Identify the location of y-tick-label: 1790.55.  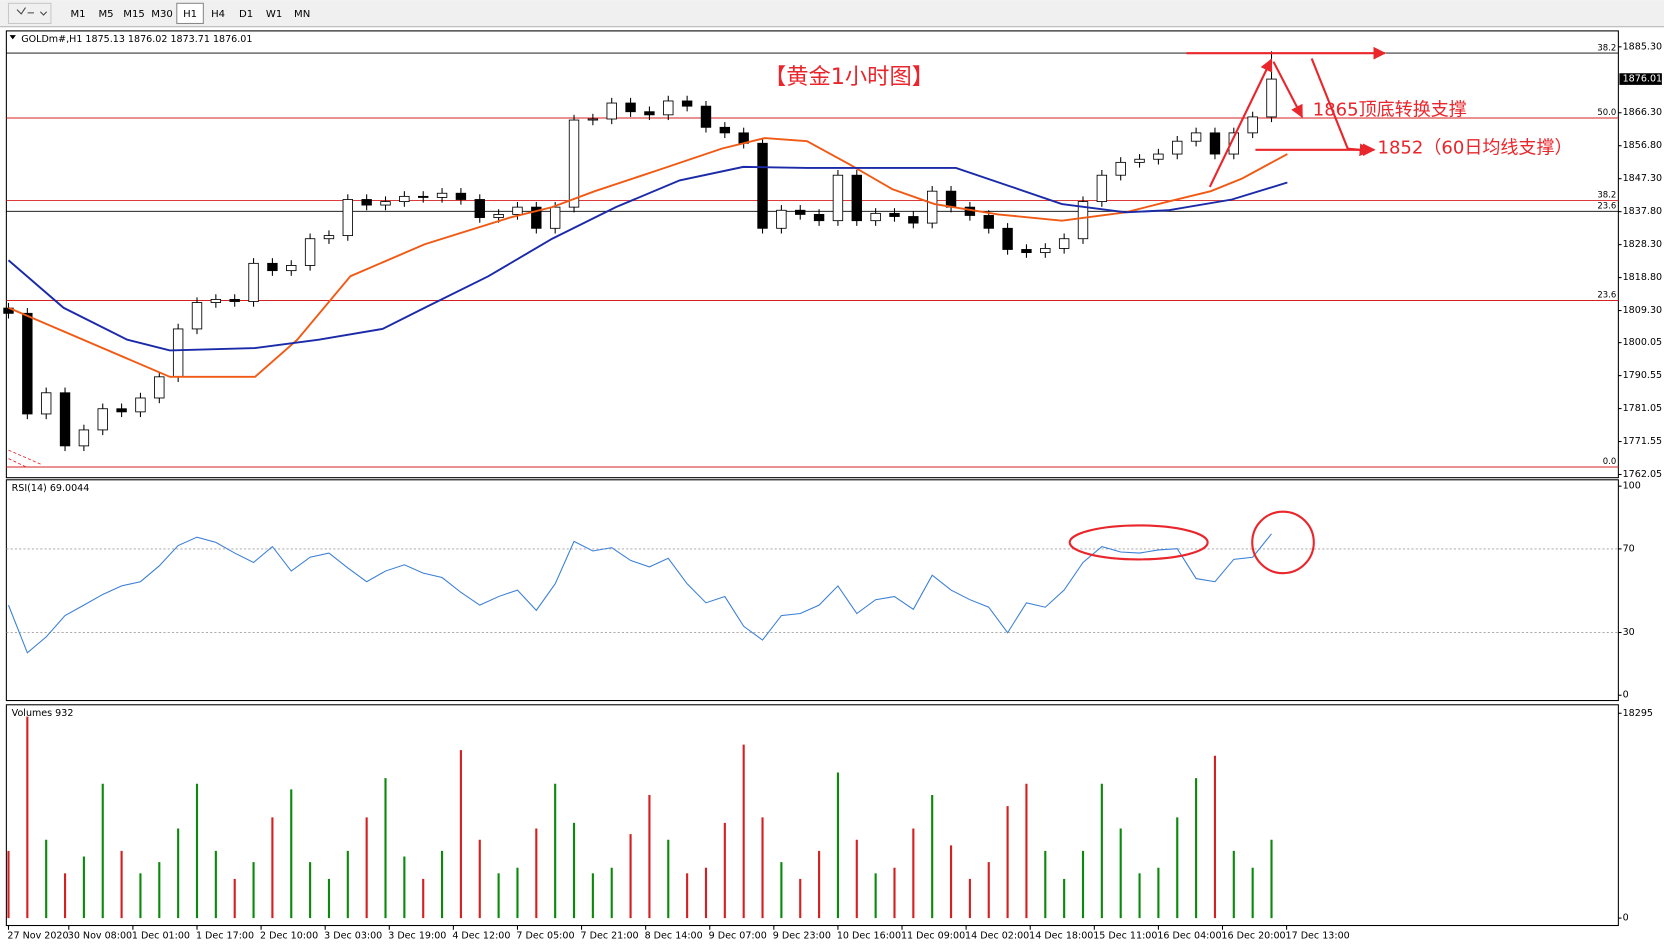
(1642, 375).